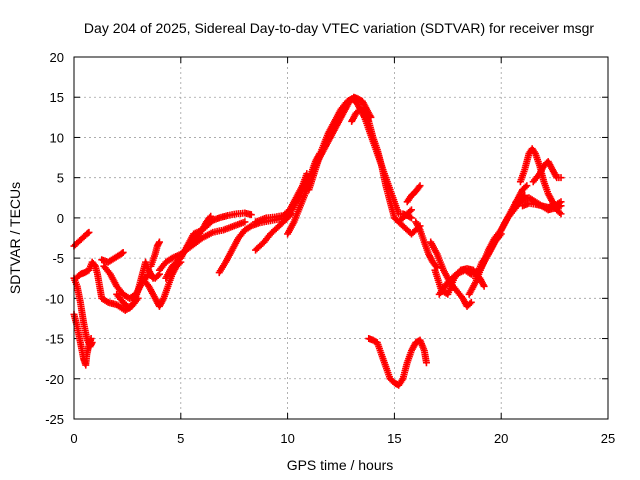  What do you see at coordinates (57, 137) in the screenshot?
I see `y-tick-label: 10` at bounding box center [57, 137].